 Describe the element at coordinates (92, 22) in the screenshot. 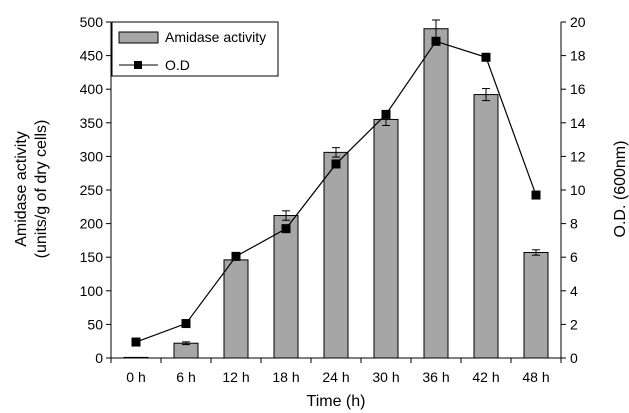

I see `left-y-tick-label: 500` at that location.